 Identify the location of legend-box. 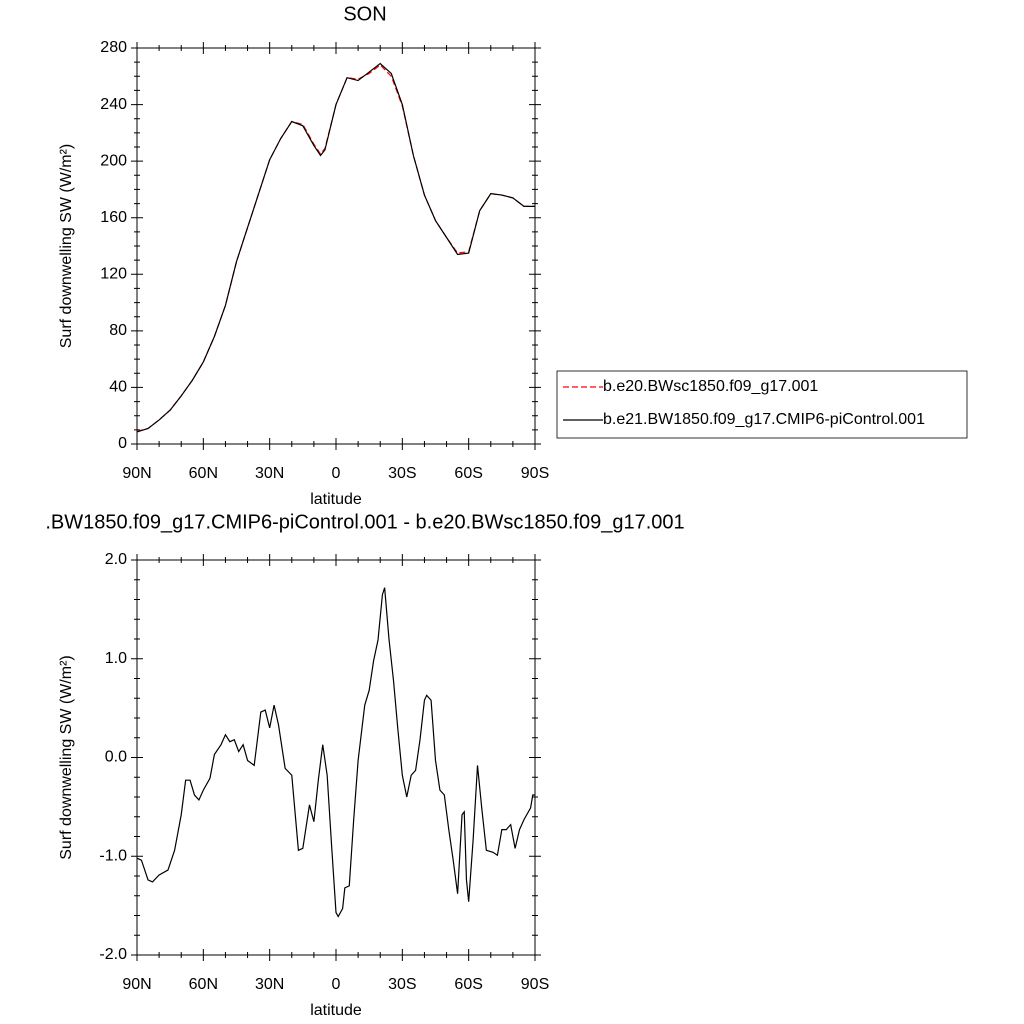
(762, 404).